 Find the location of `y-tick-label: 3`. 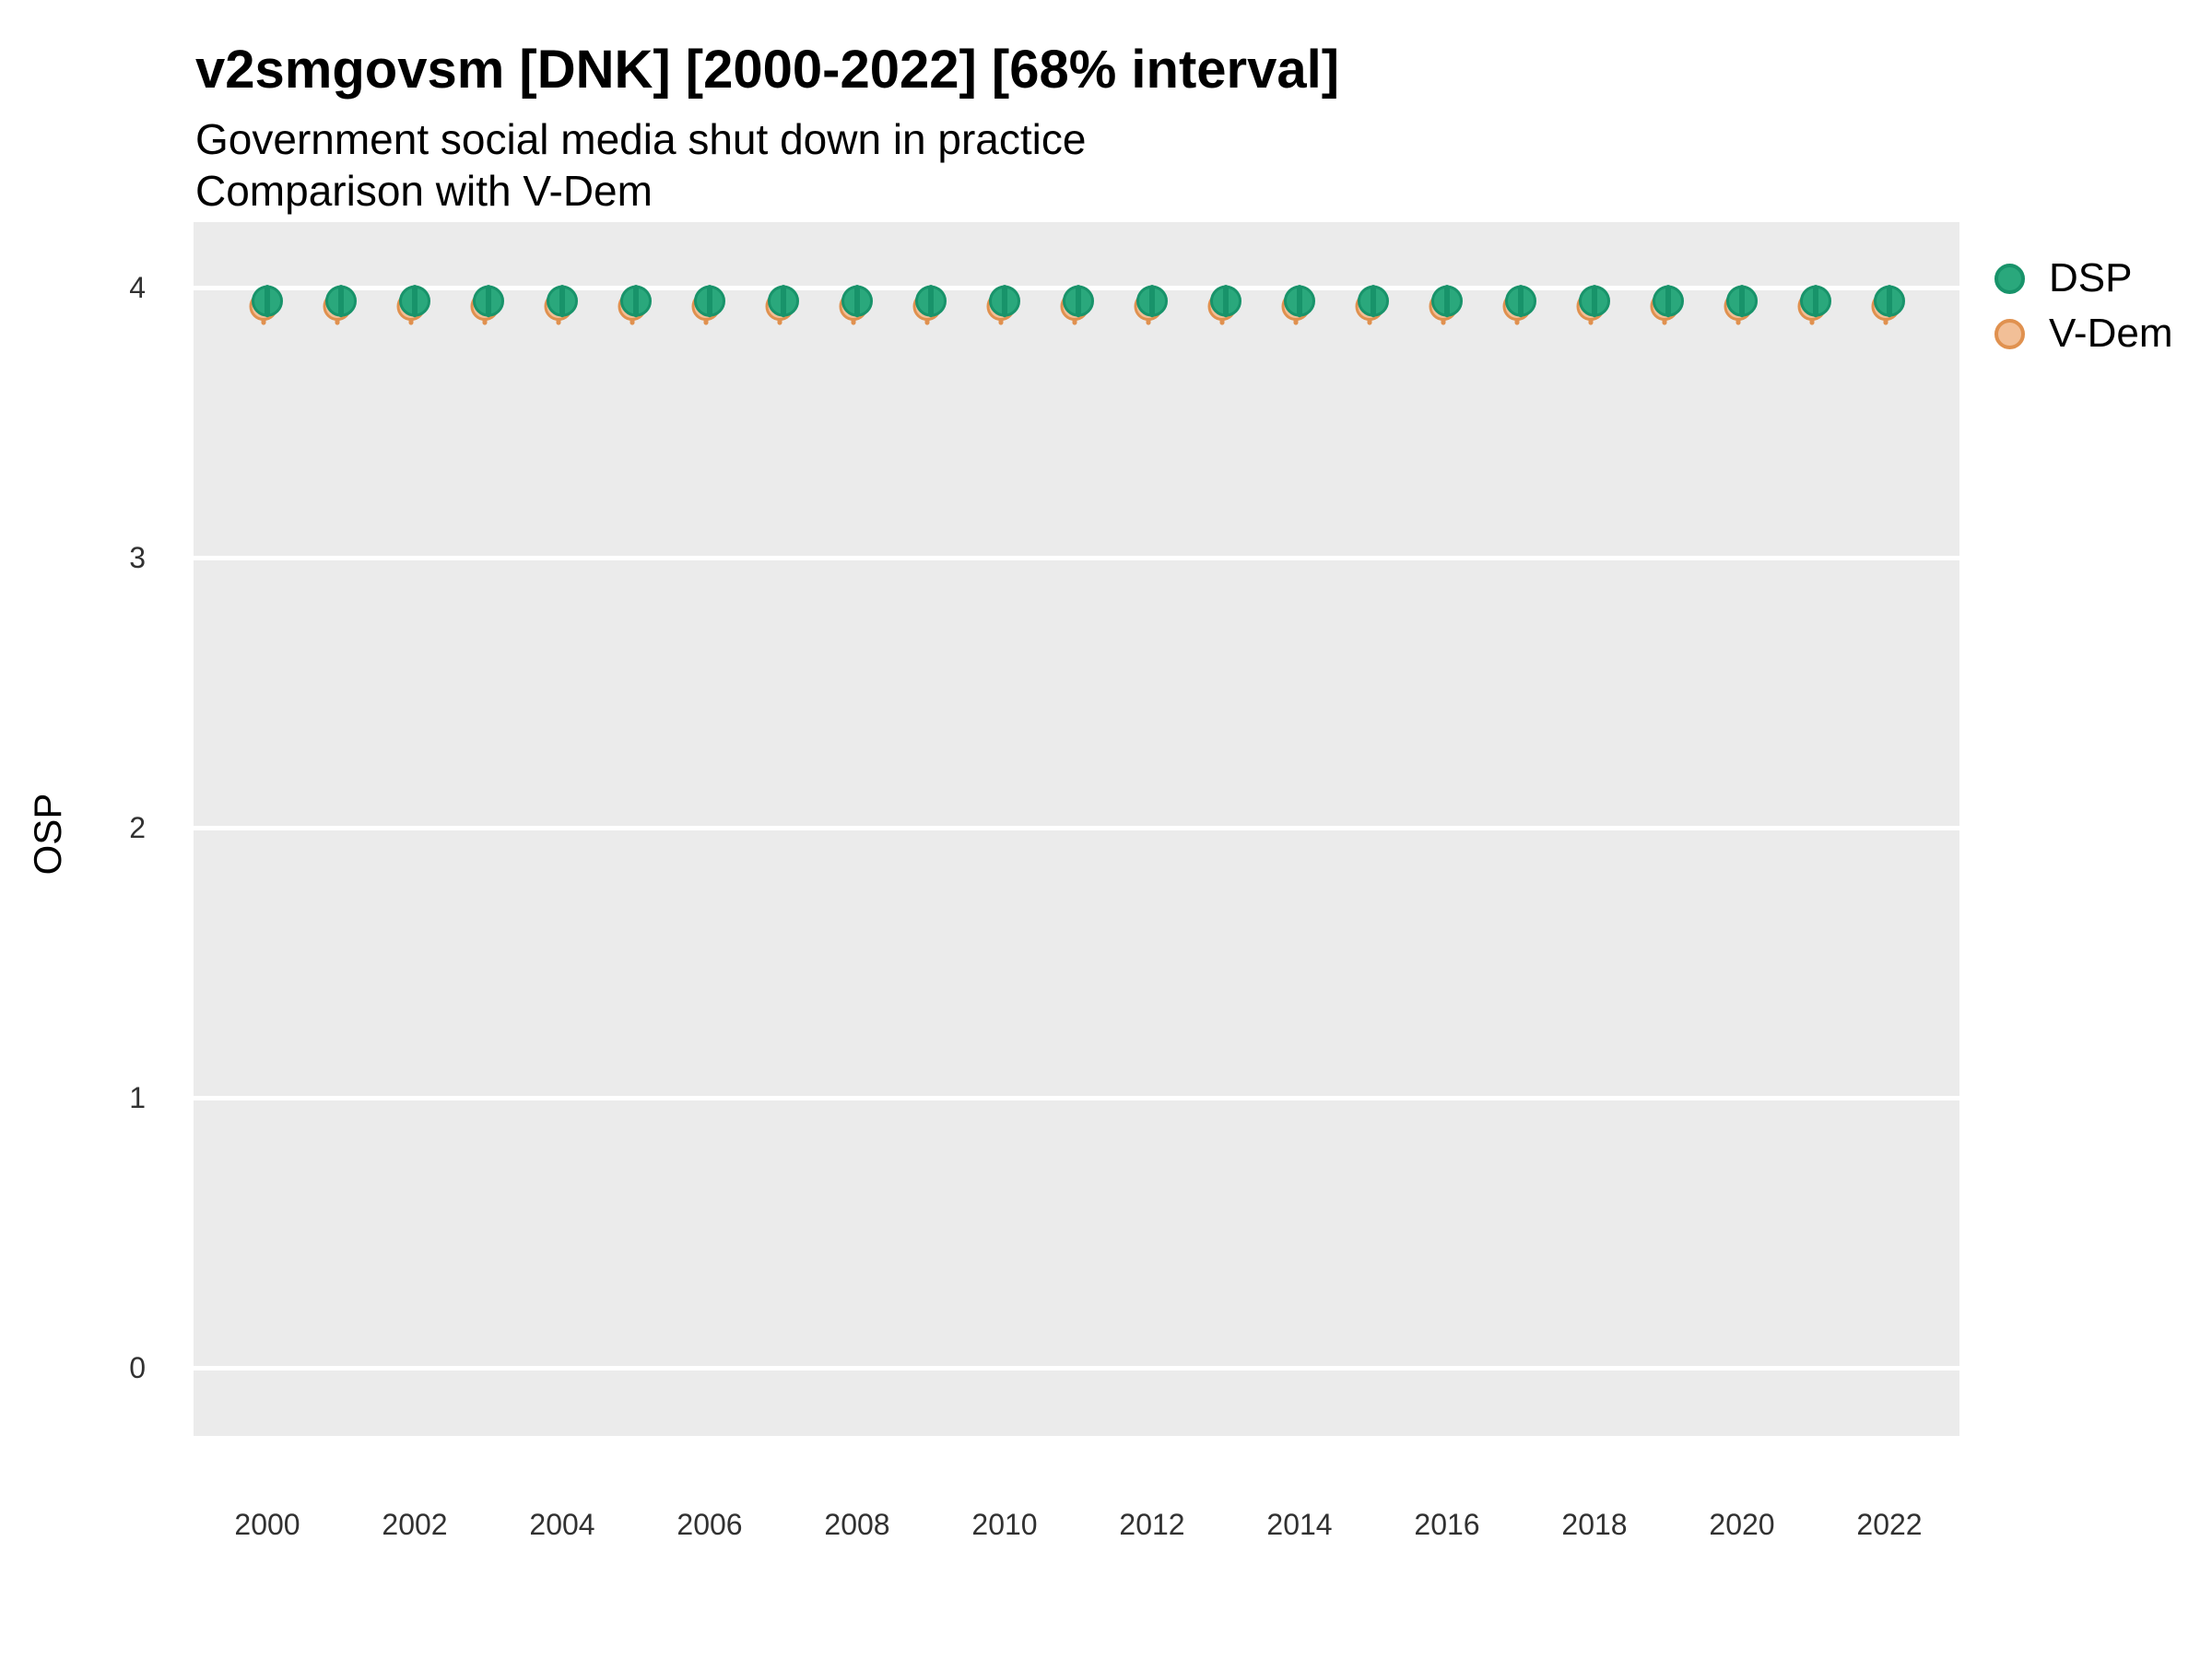

y-tick-label: 3 is located at coordinates (137, 557).